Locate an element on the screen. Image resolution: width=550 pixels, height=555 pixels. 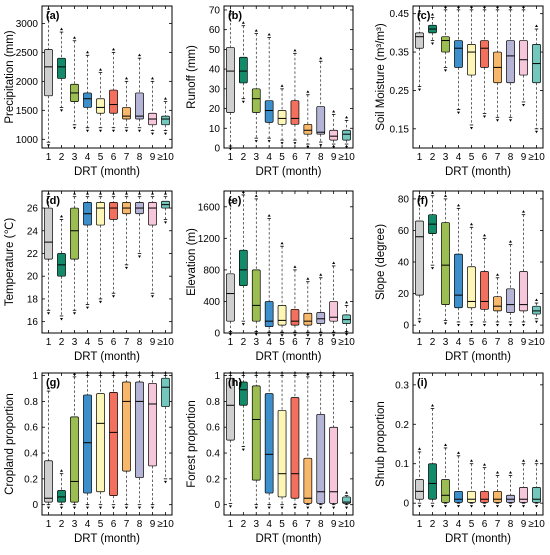
panel-label: (b) is located at coordinates (235, 16).